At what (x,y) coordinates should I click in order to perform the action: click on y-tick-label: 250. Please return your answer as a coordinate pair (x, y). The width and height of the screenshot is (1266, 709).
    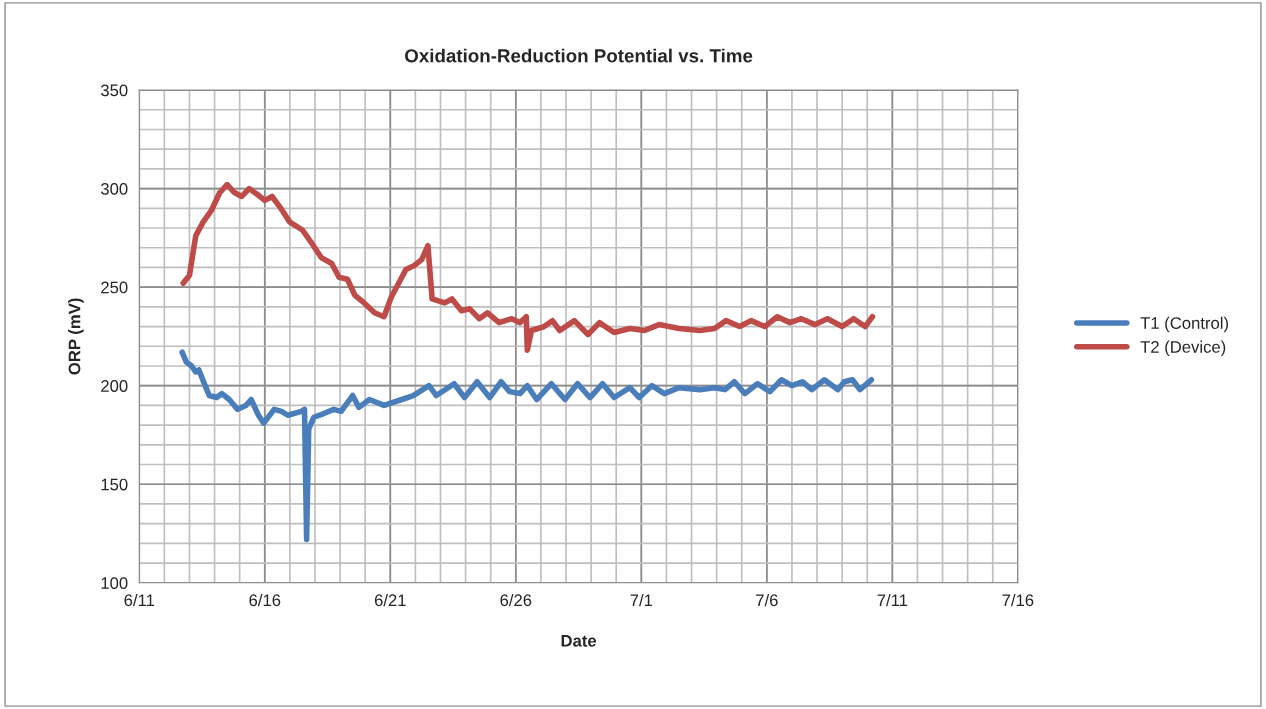
    Looking at the image, I should click on (114, 287).